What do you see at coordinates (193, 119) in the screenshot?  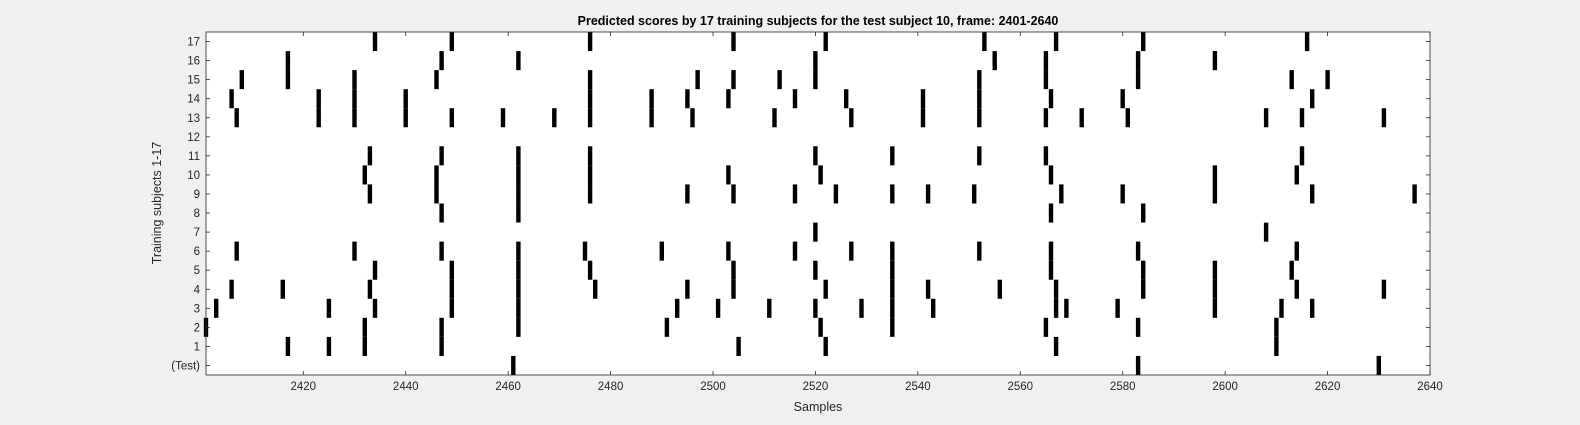 I see `y-tick-label: 13` at bounding box center [193, 119].